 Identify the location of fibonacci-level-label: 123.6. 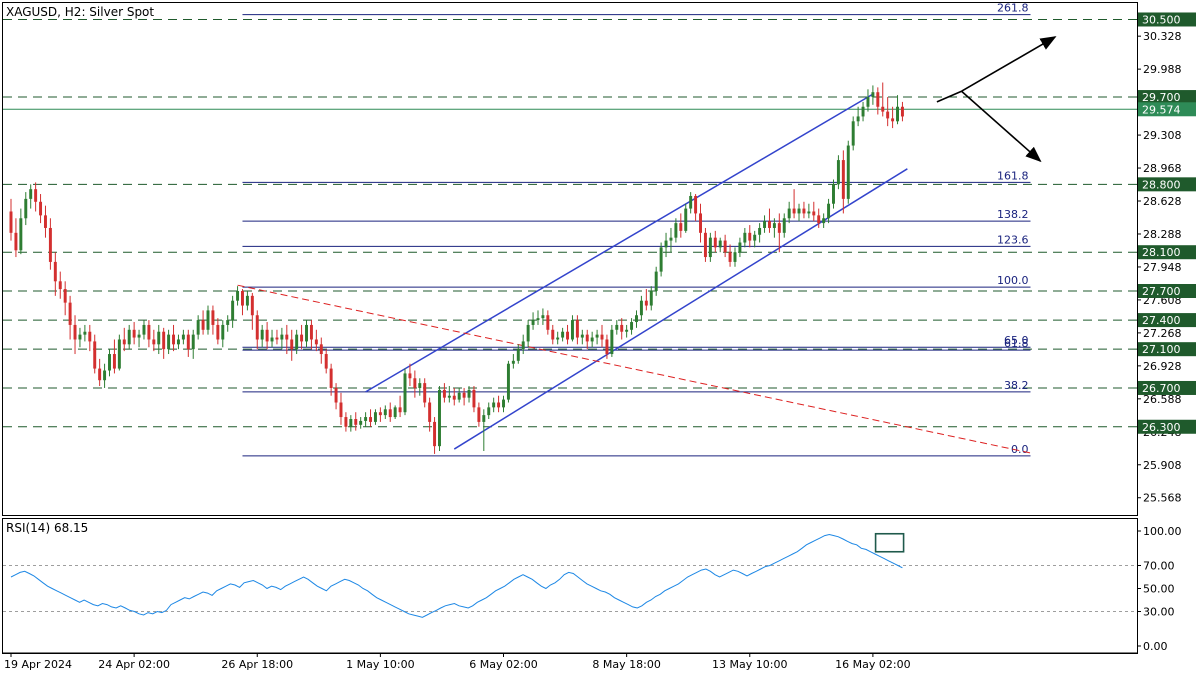
(1013, 239).